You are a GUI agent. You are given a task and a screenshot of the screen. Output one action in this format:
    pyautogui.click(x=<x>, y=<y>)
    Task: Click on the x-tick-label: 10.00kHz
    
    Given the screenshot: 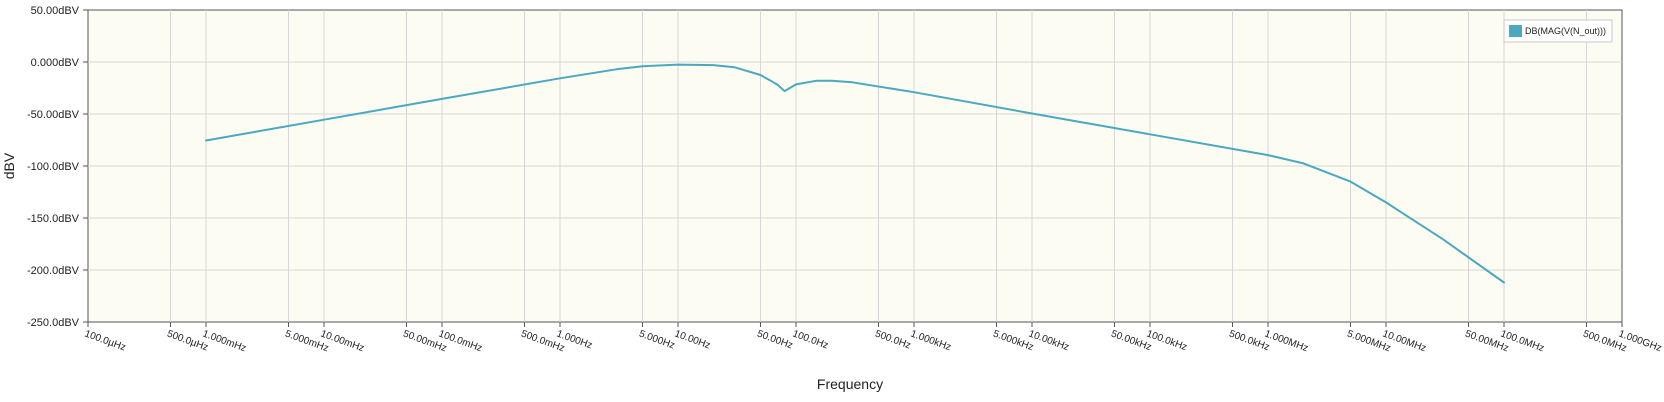 What is the action you would take?
    pyautogui.click(x=1048, y=340)
    